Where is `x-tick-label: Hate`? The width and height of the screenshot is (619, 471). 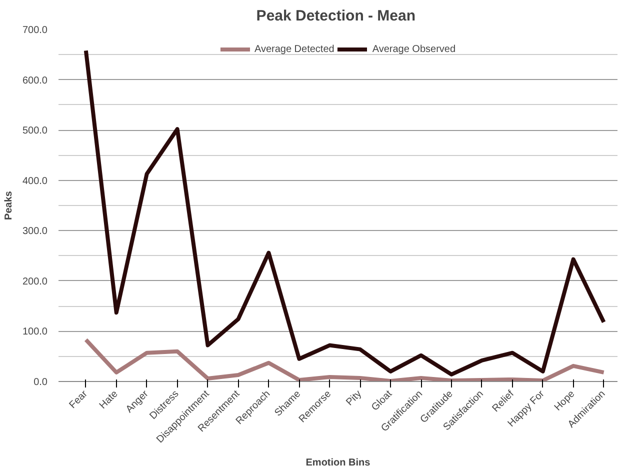
x-tick-label: Hate is located at coordinates (109, 400).